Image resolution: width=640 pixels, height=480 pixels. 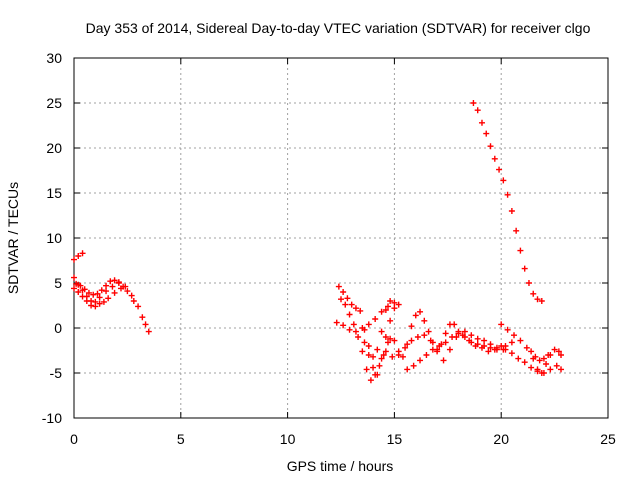 I want to click on series-sat_k, so click(x=455, y=350).